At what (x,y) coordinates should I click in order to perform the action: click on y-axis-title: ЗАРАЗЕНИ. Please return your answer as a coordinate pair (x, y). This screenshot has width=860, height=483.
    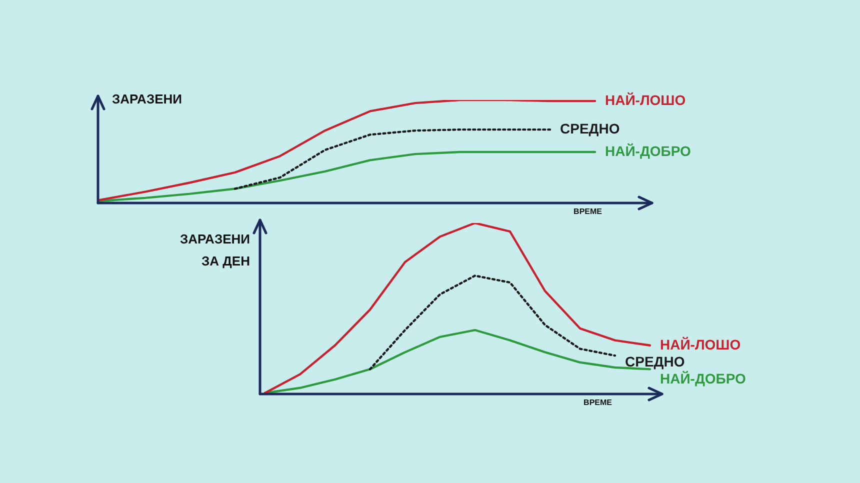
    Looking at the image, I should click on (147, 99).